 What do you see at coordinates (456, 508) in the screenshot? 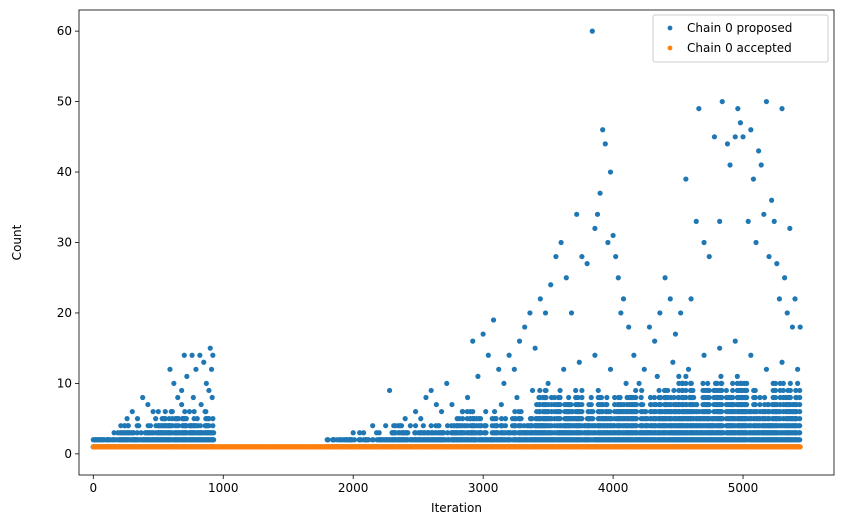
I see `x-axis-label: Iteration` at bounding box center [456, 508].